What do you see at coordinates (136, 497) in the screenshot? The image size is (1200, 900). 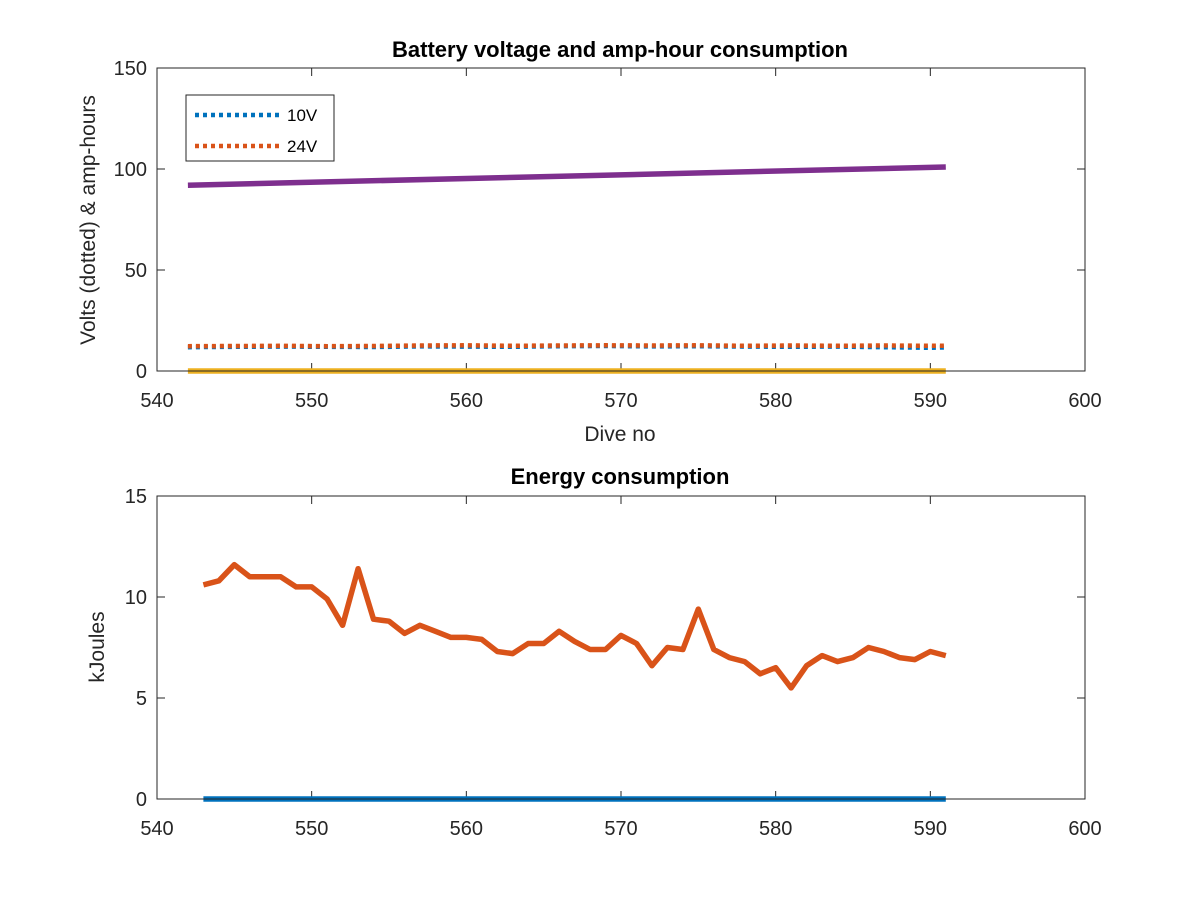 I see `y-tick-label: 15` at bounding box center [136, 497].